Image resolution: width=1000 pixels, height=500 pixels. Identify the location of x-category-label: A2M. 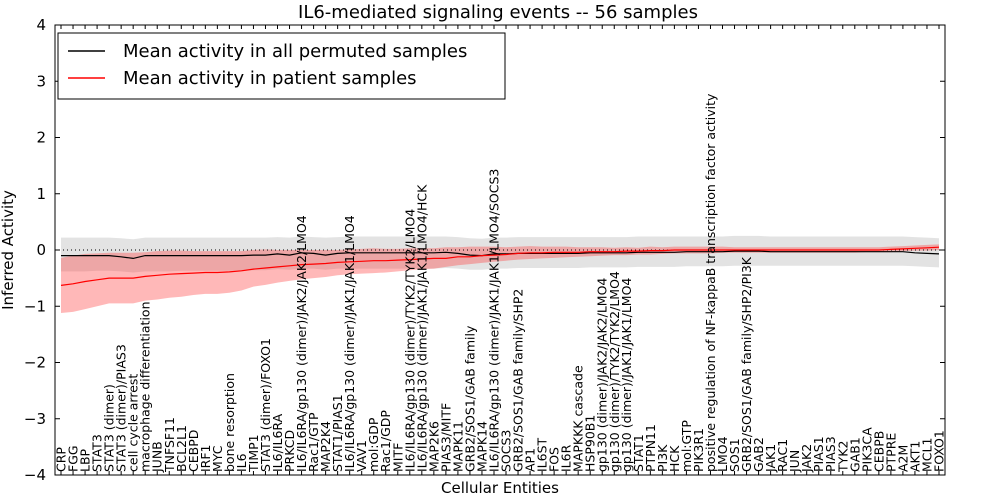
(902, 458).